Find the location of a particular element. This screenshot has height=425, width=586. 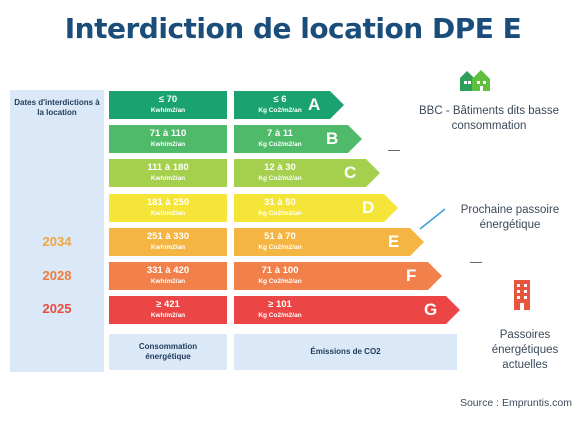

consommation-band-c: 111 à 180 Kwh/m2/an is located at coordinates (168, 173).